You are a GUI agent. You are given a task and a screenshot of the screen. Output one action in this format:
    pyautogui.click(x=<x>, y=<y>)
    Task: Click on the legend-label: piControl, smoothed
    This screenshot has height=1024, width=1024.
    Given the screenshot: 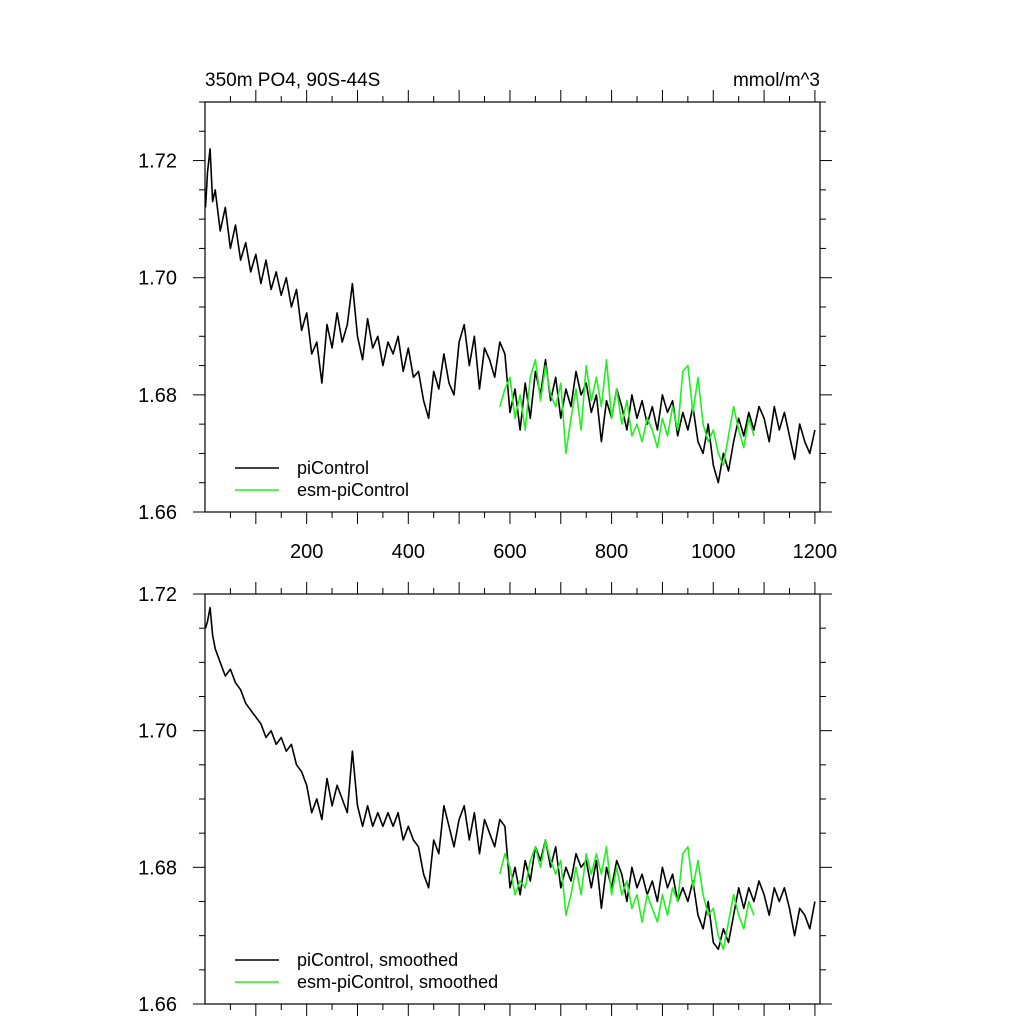 What is the action you would take?
    pyautogui.click(x=377, y=960)
    